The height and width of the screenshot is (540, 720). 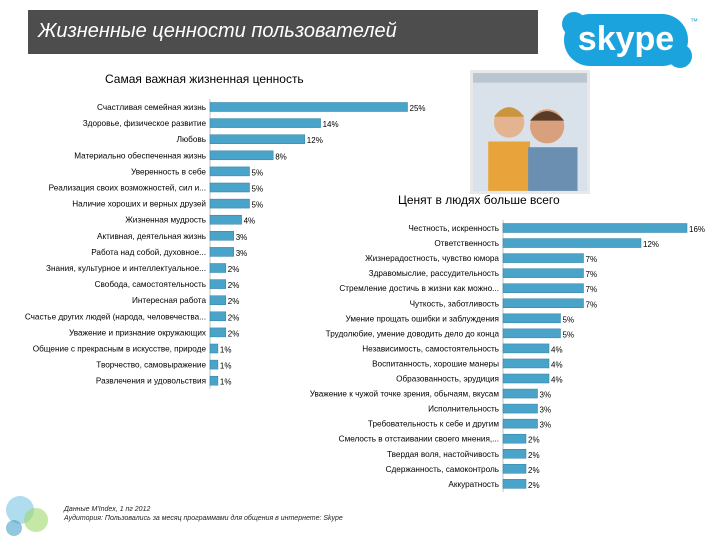 I want to click on video-call-photo, so click(x=530, y=132).